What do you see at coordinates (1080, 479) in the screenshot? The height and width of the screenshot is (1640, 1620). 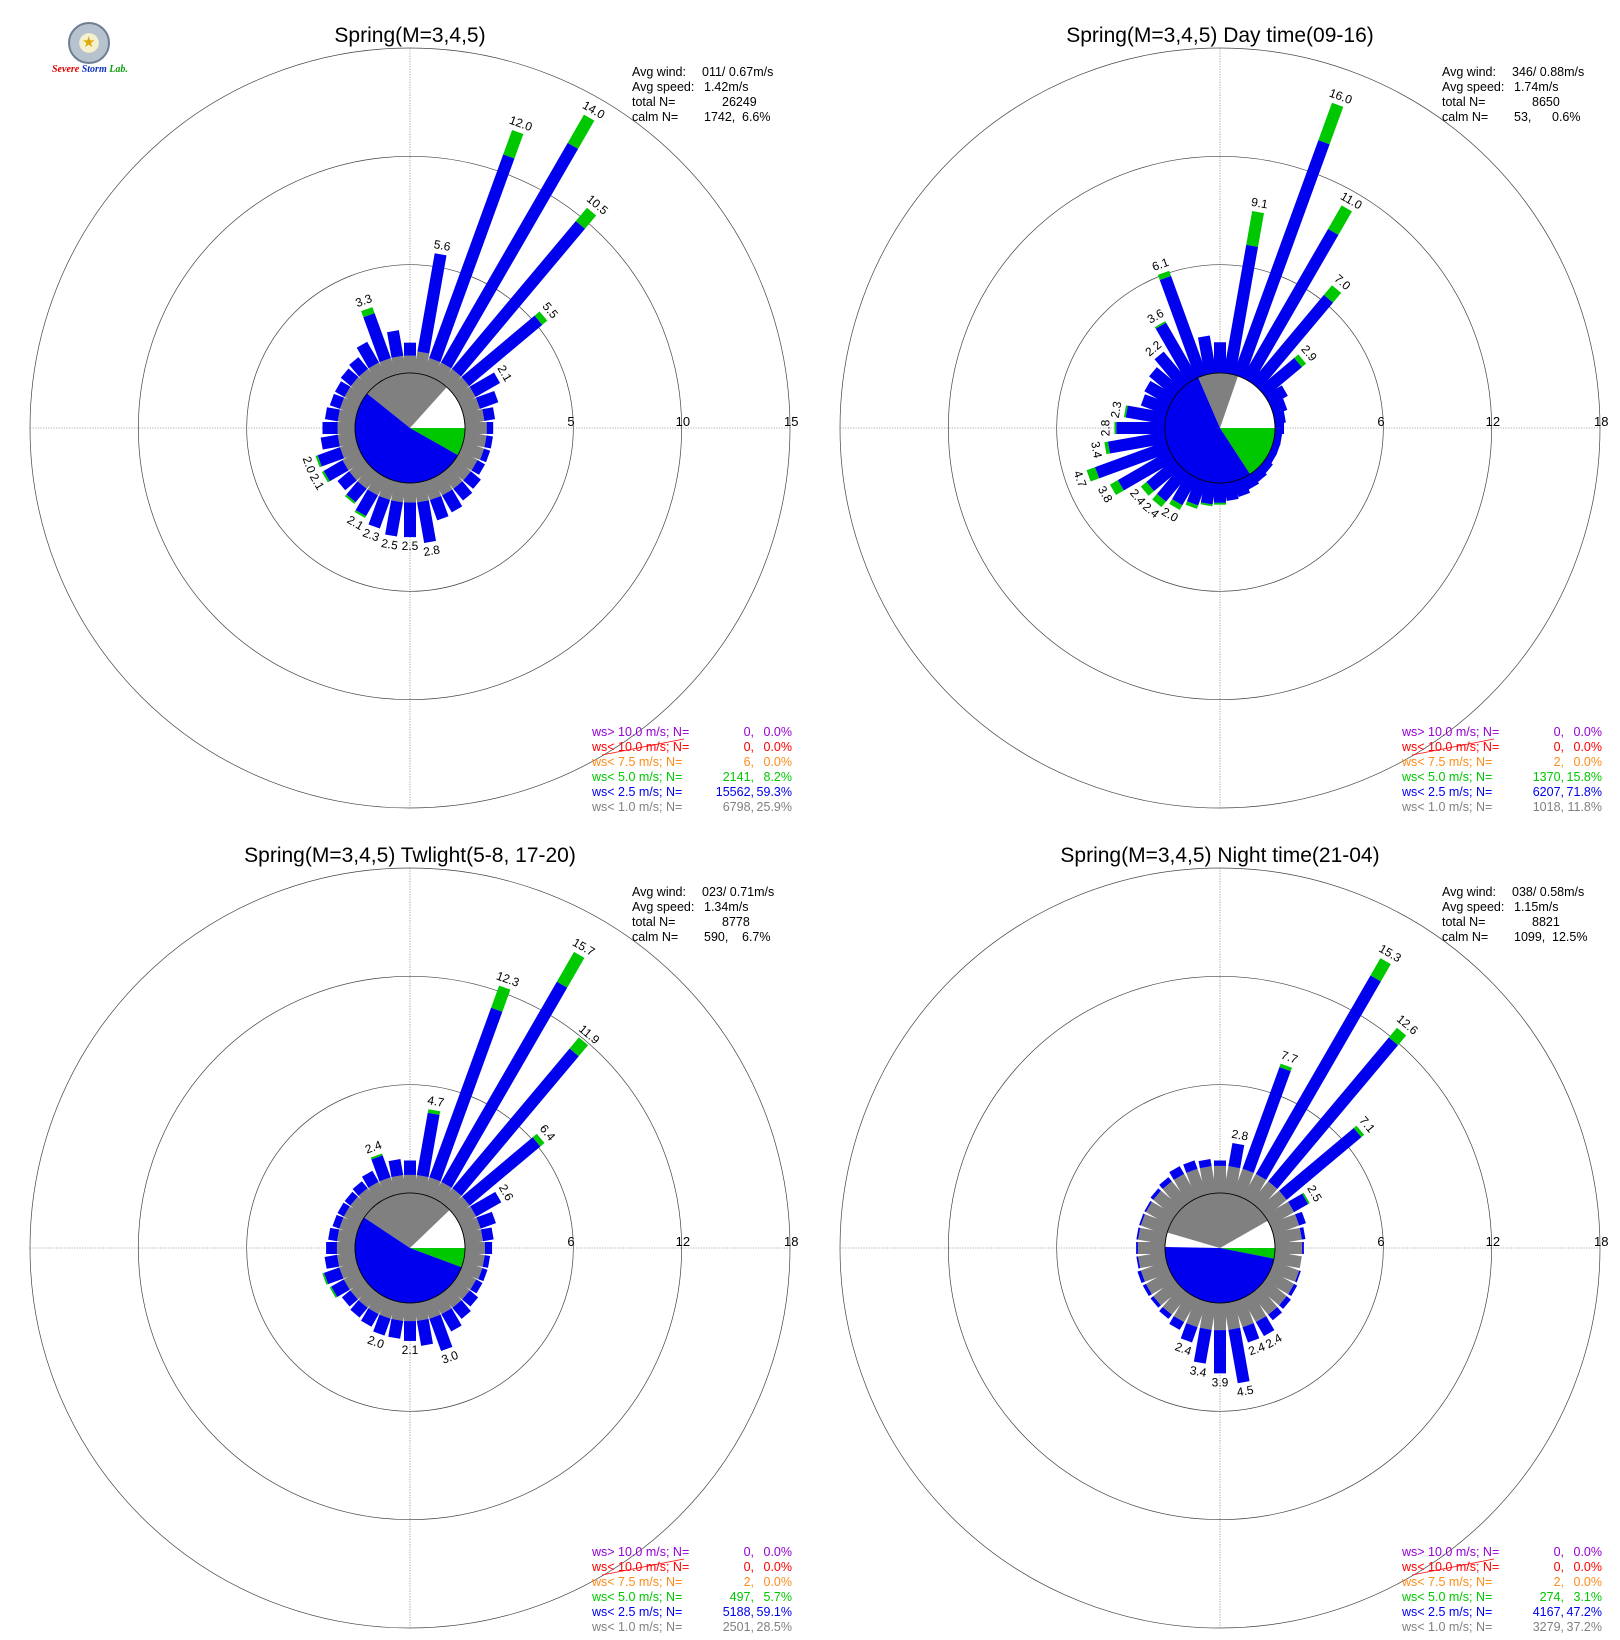 I see `bar-total-label: 4.7` at bounding box center [1080, 479].